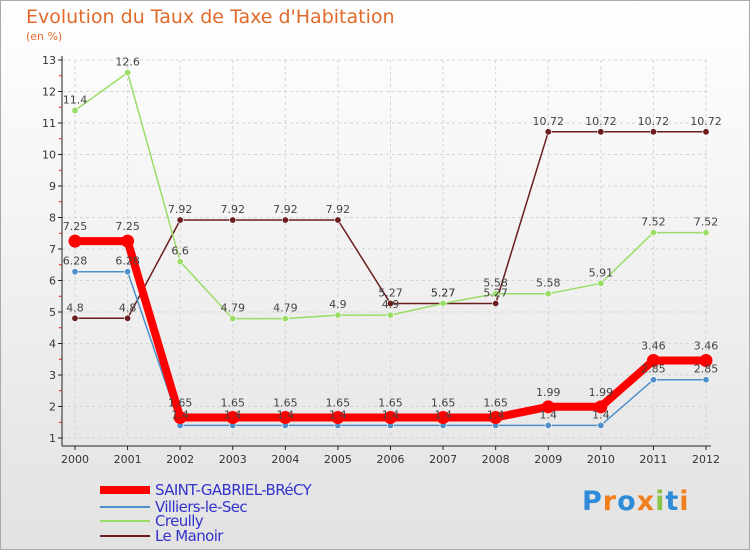  I want to click on x-tick-label: 2012, so click(706, 459).